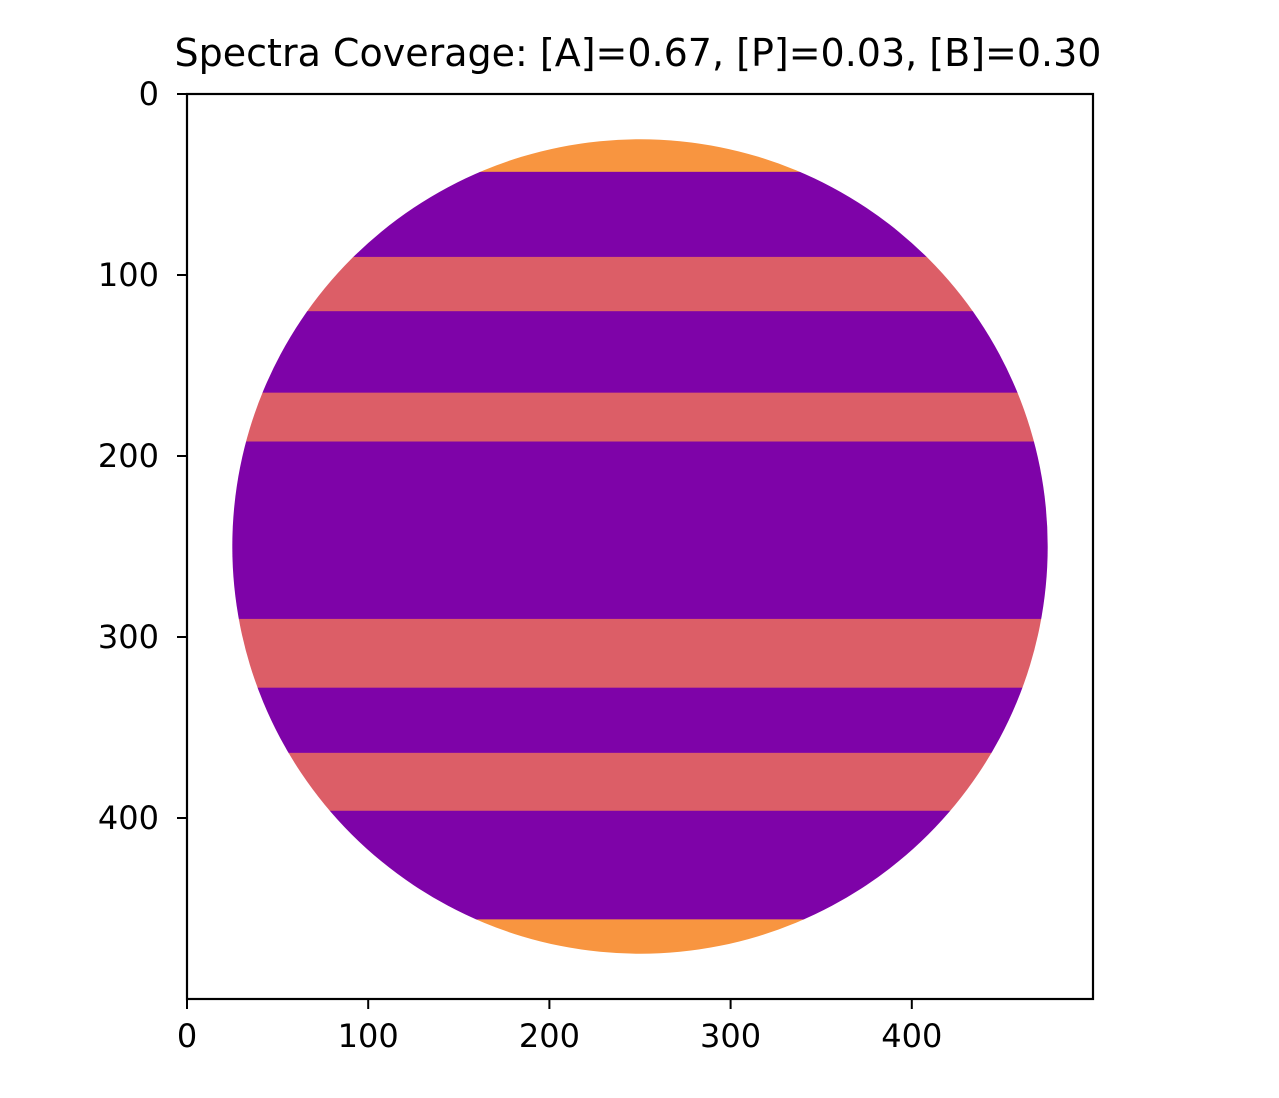 The width and height of the screenshot is (1279, 1098). What do you see at coordinates (128, 275) in the screenshot?
I see `y-tick-label: 100` at bounding box center [128, 275].